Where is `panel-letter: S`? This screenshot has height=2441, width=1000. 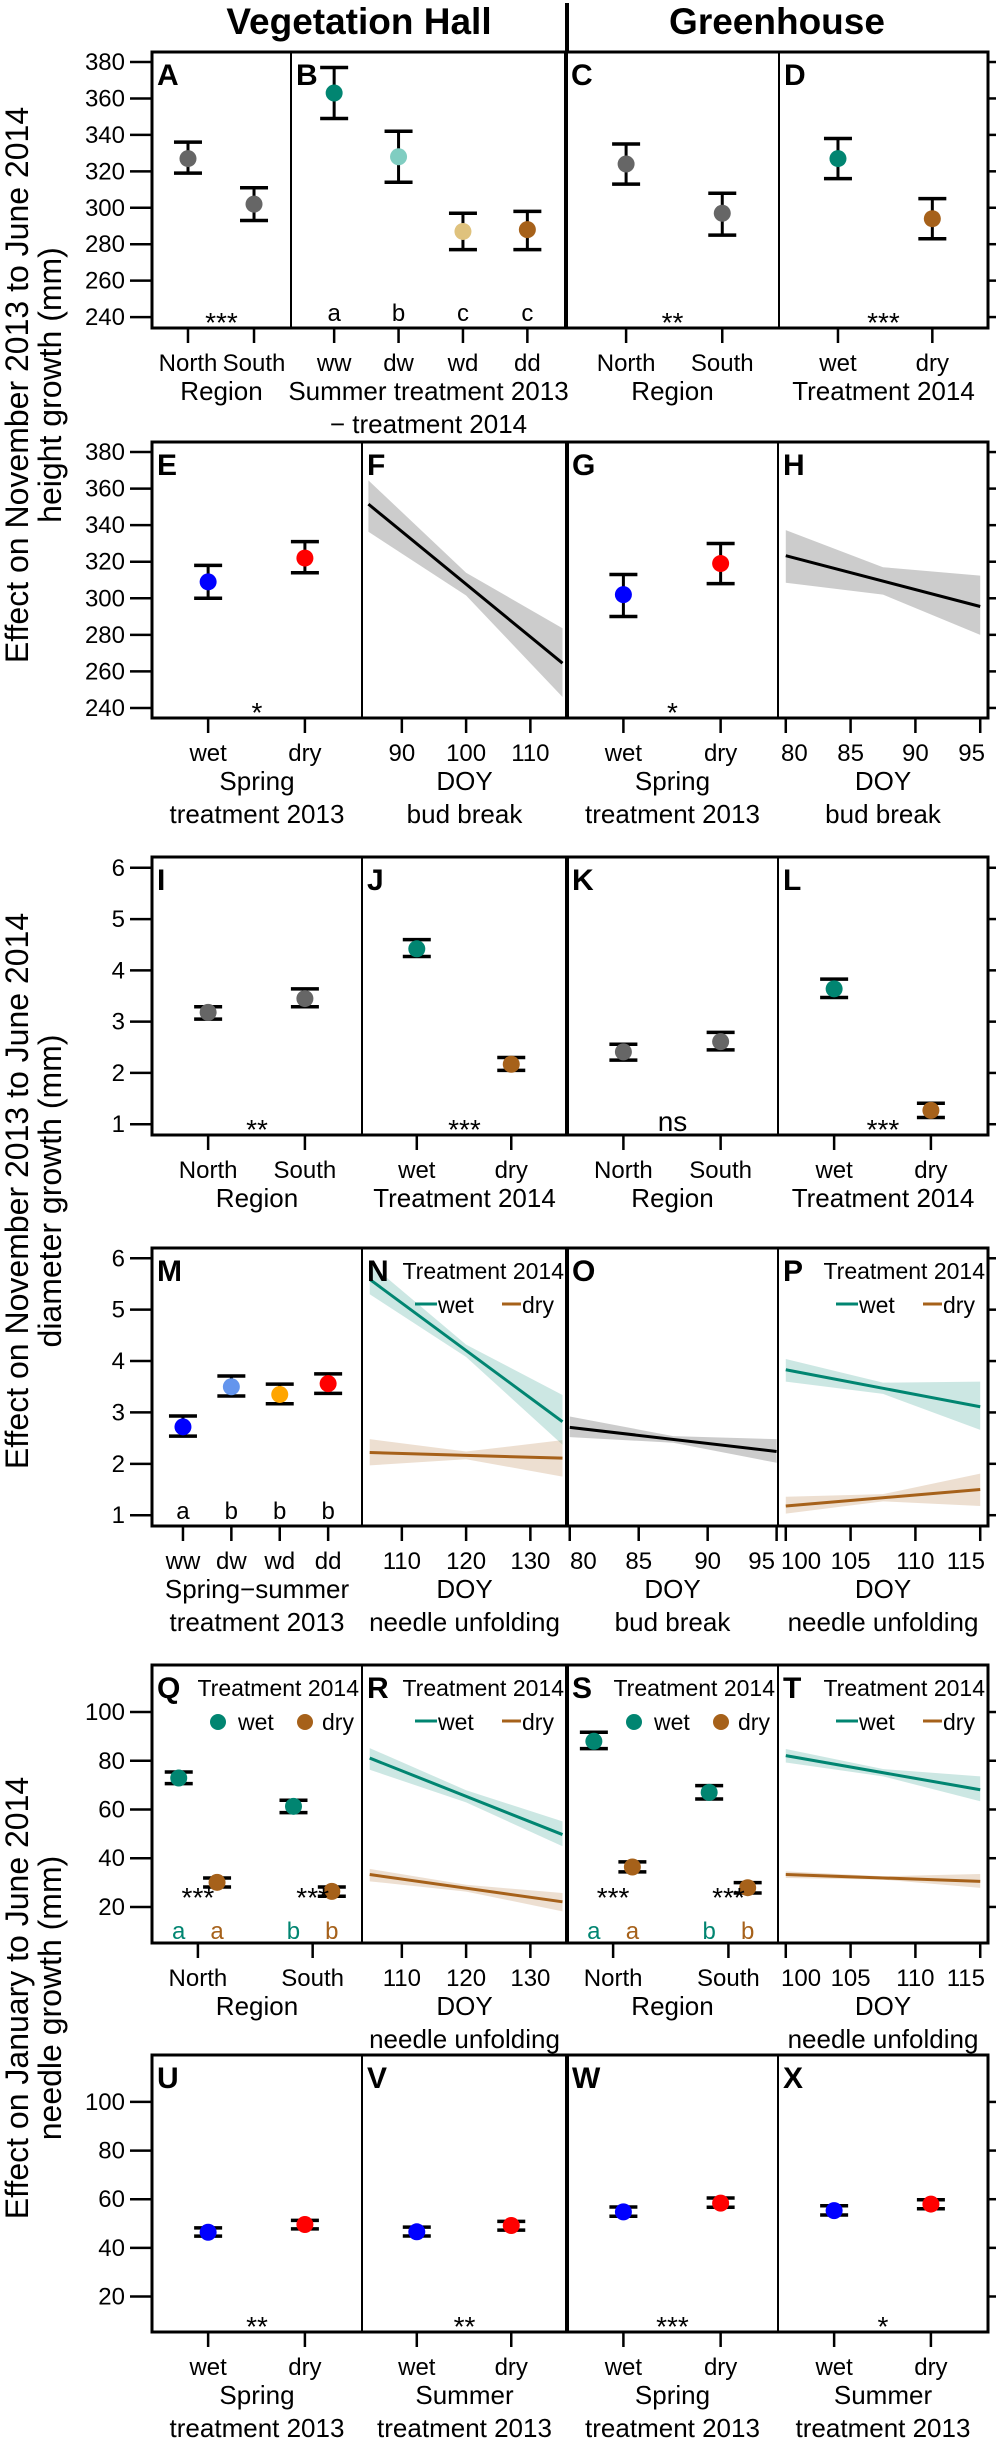 panel-letter: S is located at coordinates (582, 1688).